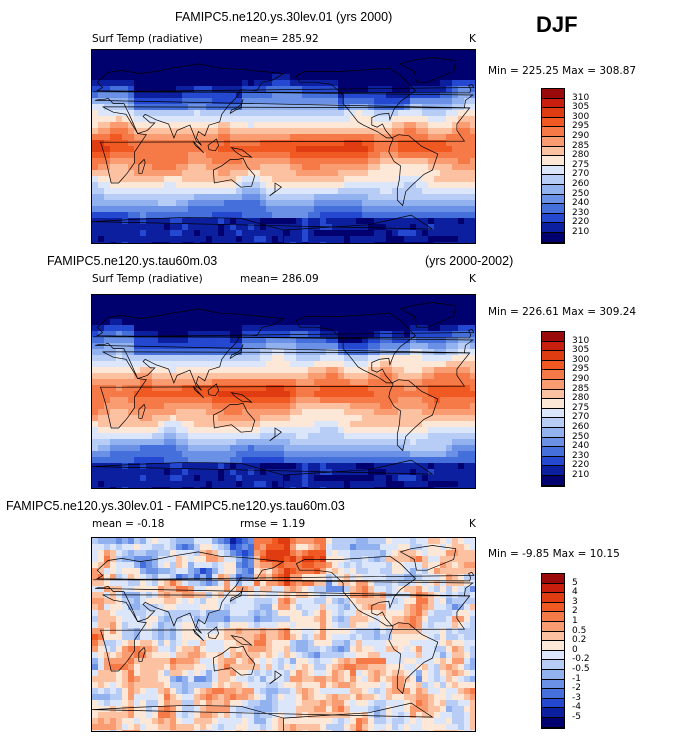 The image size is (694, 740). I want to click on colorbar-tick-label: -4, so click(576, 707).